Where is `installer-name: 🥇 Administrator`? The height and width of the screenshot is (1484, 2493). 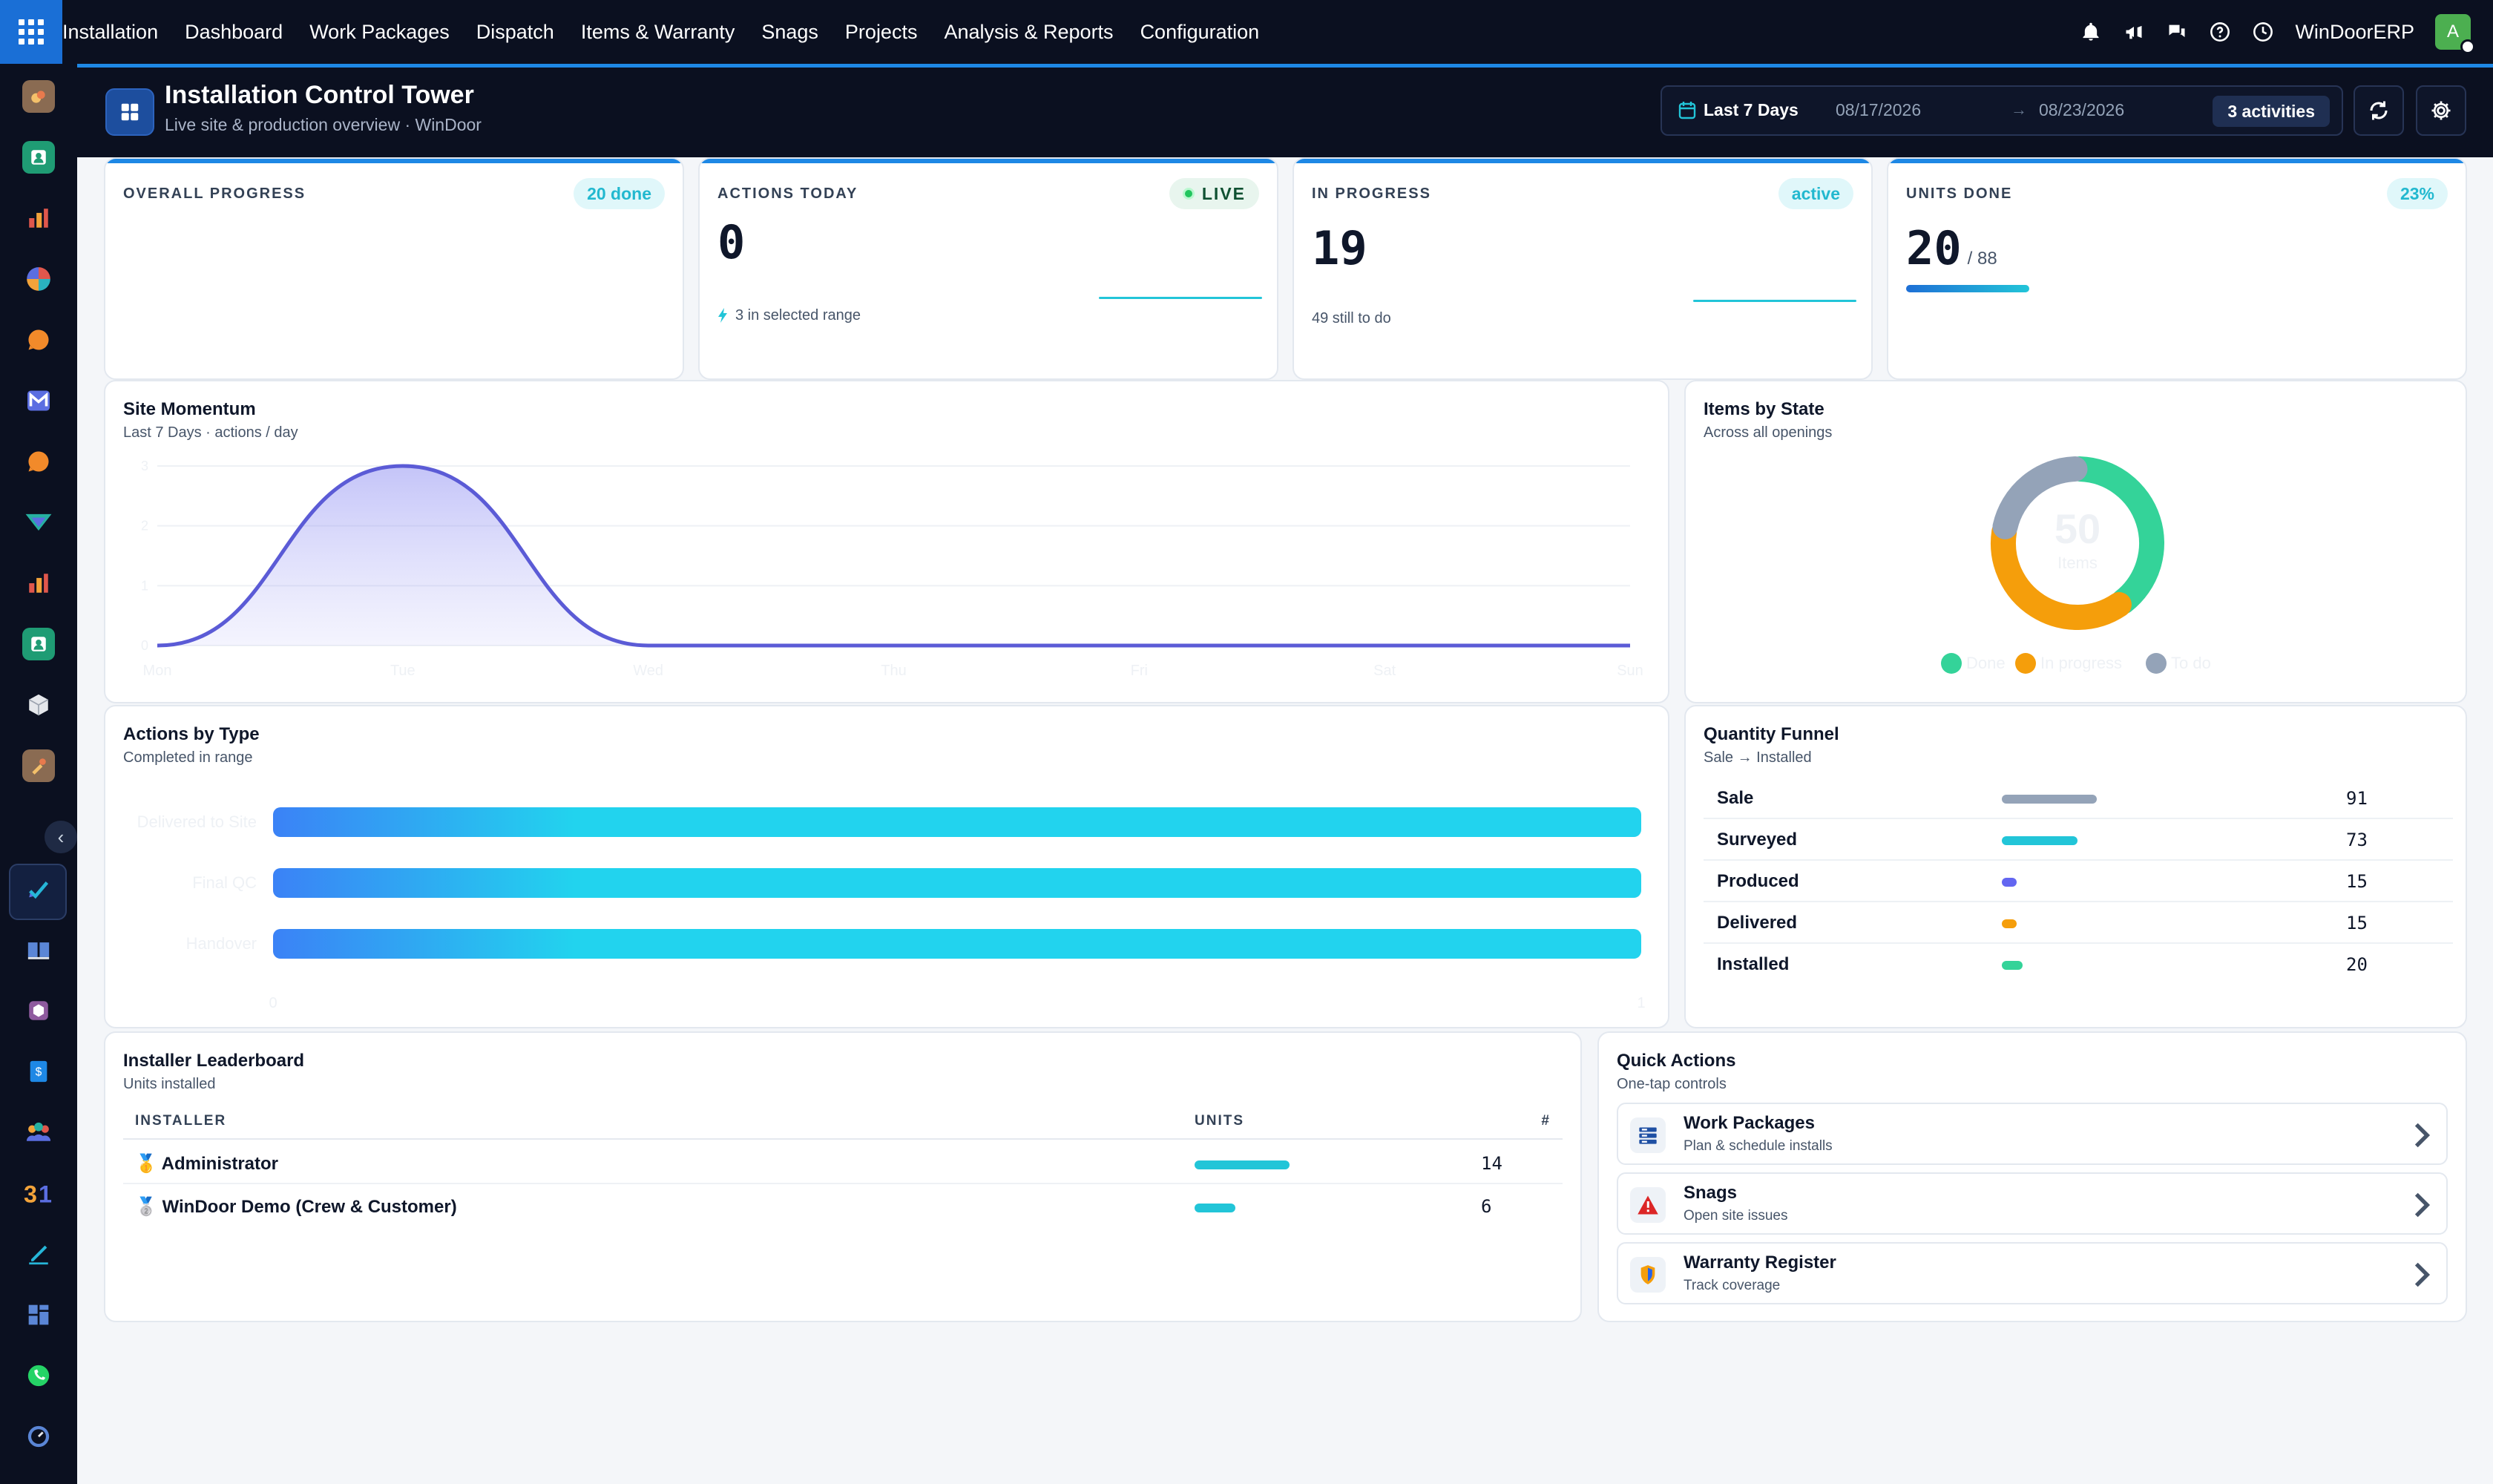 installer-name: 🥇 Administrator is located at coordinates (206, 1164).